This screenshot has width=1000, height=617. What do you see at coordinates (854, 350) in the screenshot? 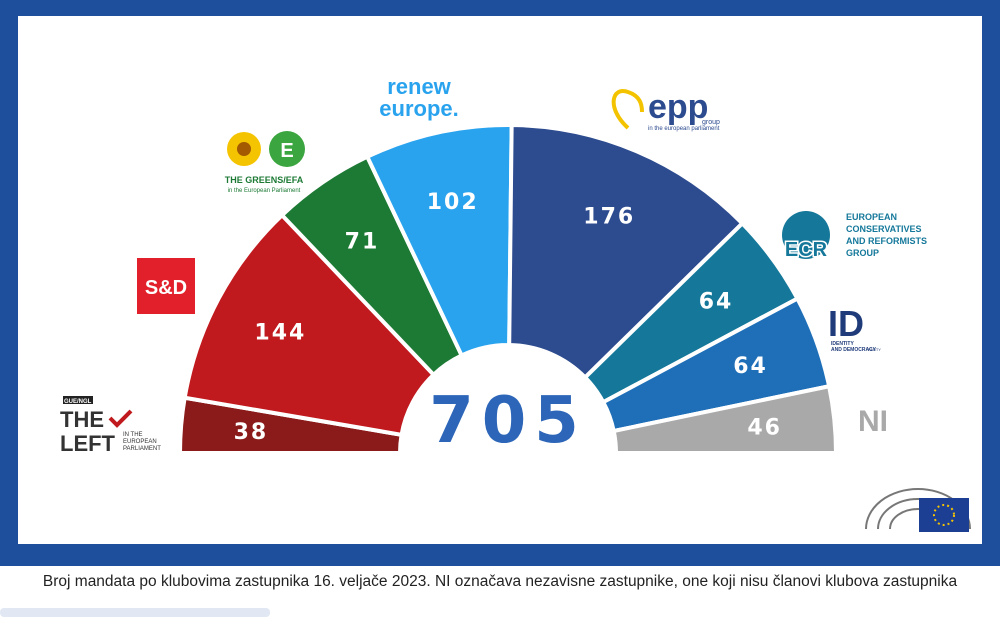
I see `id-logo-line2: AND DEMOCRACY` at bounding box center [854, 350].